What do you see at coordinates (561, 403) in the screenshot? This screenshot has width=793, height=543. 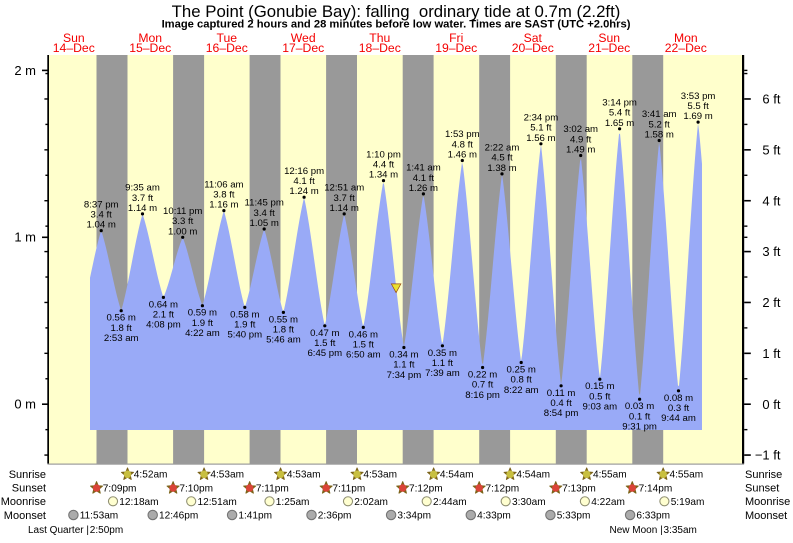 I see `svg-text: 0.4 ft` at bounding box center [561, 403].